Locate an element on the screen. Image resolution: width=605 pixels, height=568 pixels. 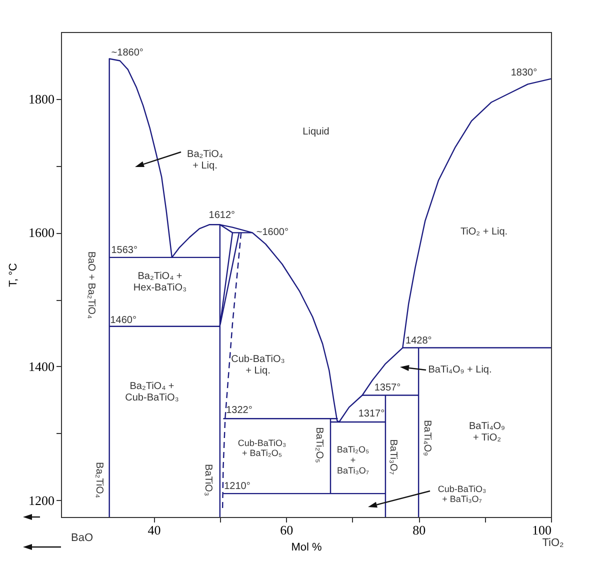
y-tick-label: 1400 is located at coordinates (41, 366).